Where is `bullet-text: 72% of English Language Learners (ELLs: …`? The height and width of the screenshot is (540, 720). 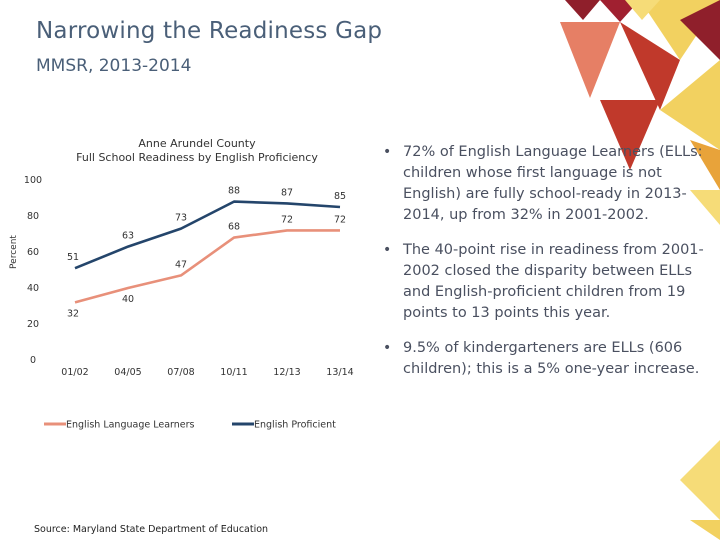
bullet-text: 72% of English Language Learners (ELLs: … is located at coordinates (553, 183).